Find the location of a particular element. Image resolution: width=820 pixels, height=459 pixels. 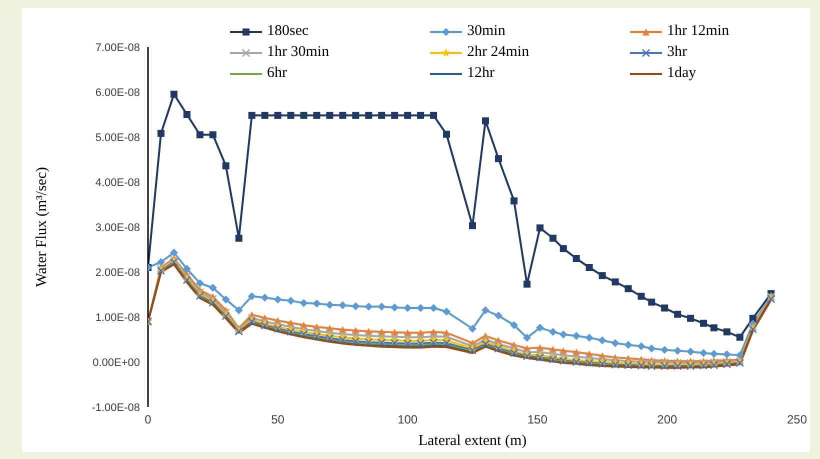

legend-label: 2hr 24min is located at coordinates (498, 52).